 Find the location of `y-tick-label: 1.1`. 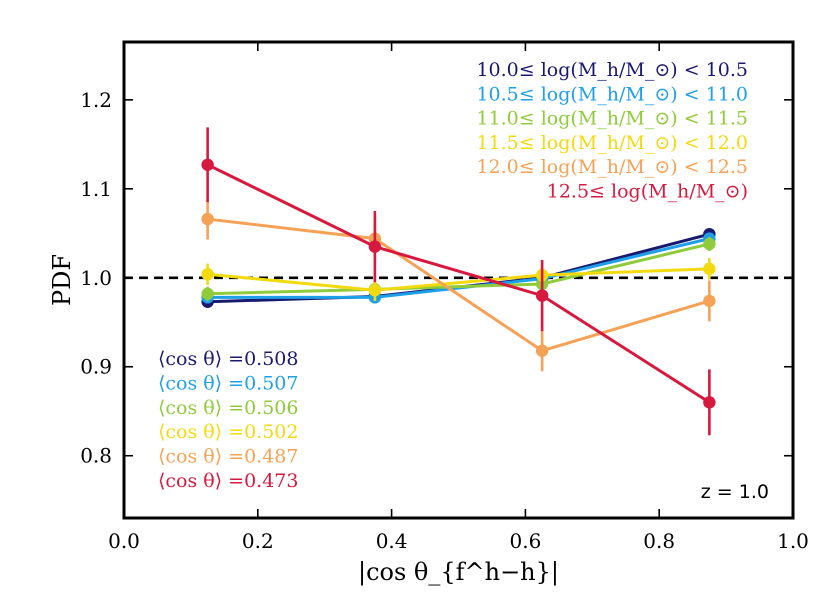

y-tick-label: 1.1 is located at coordinates (96, 189).